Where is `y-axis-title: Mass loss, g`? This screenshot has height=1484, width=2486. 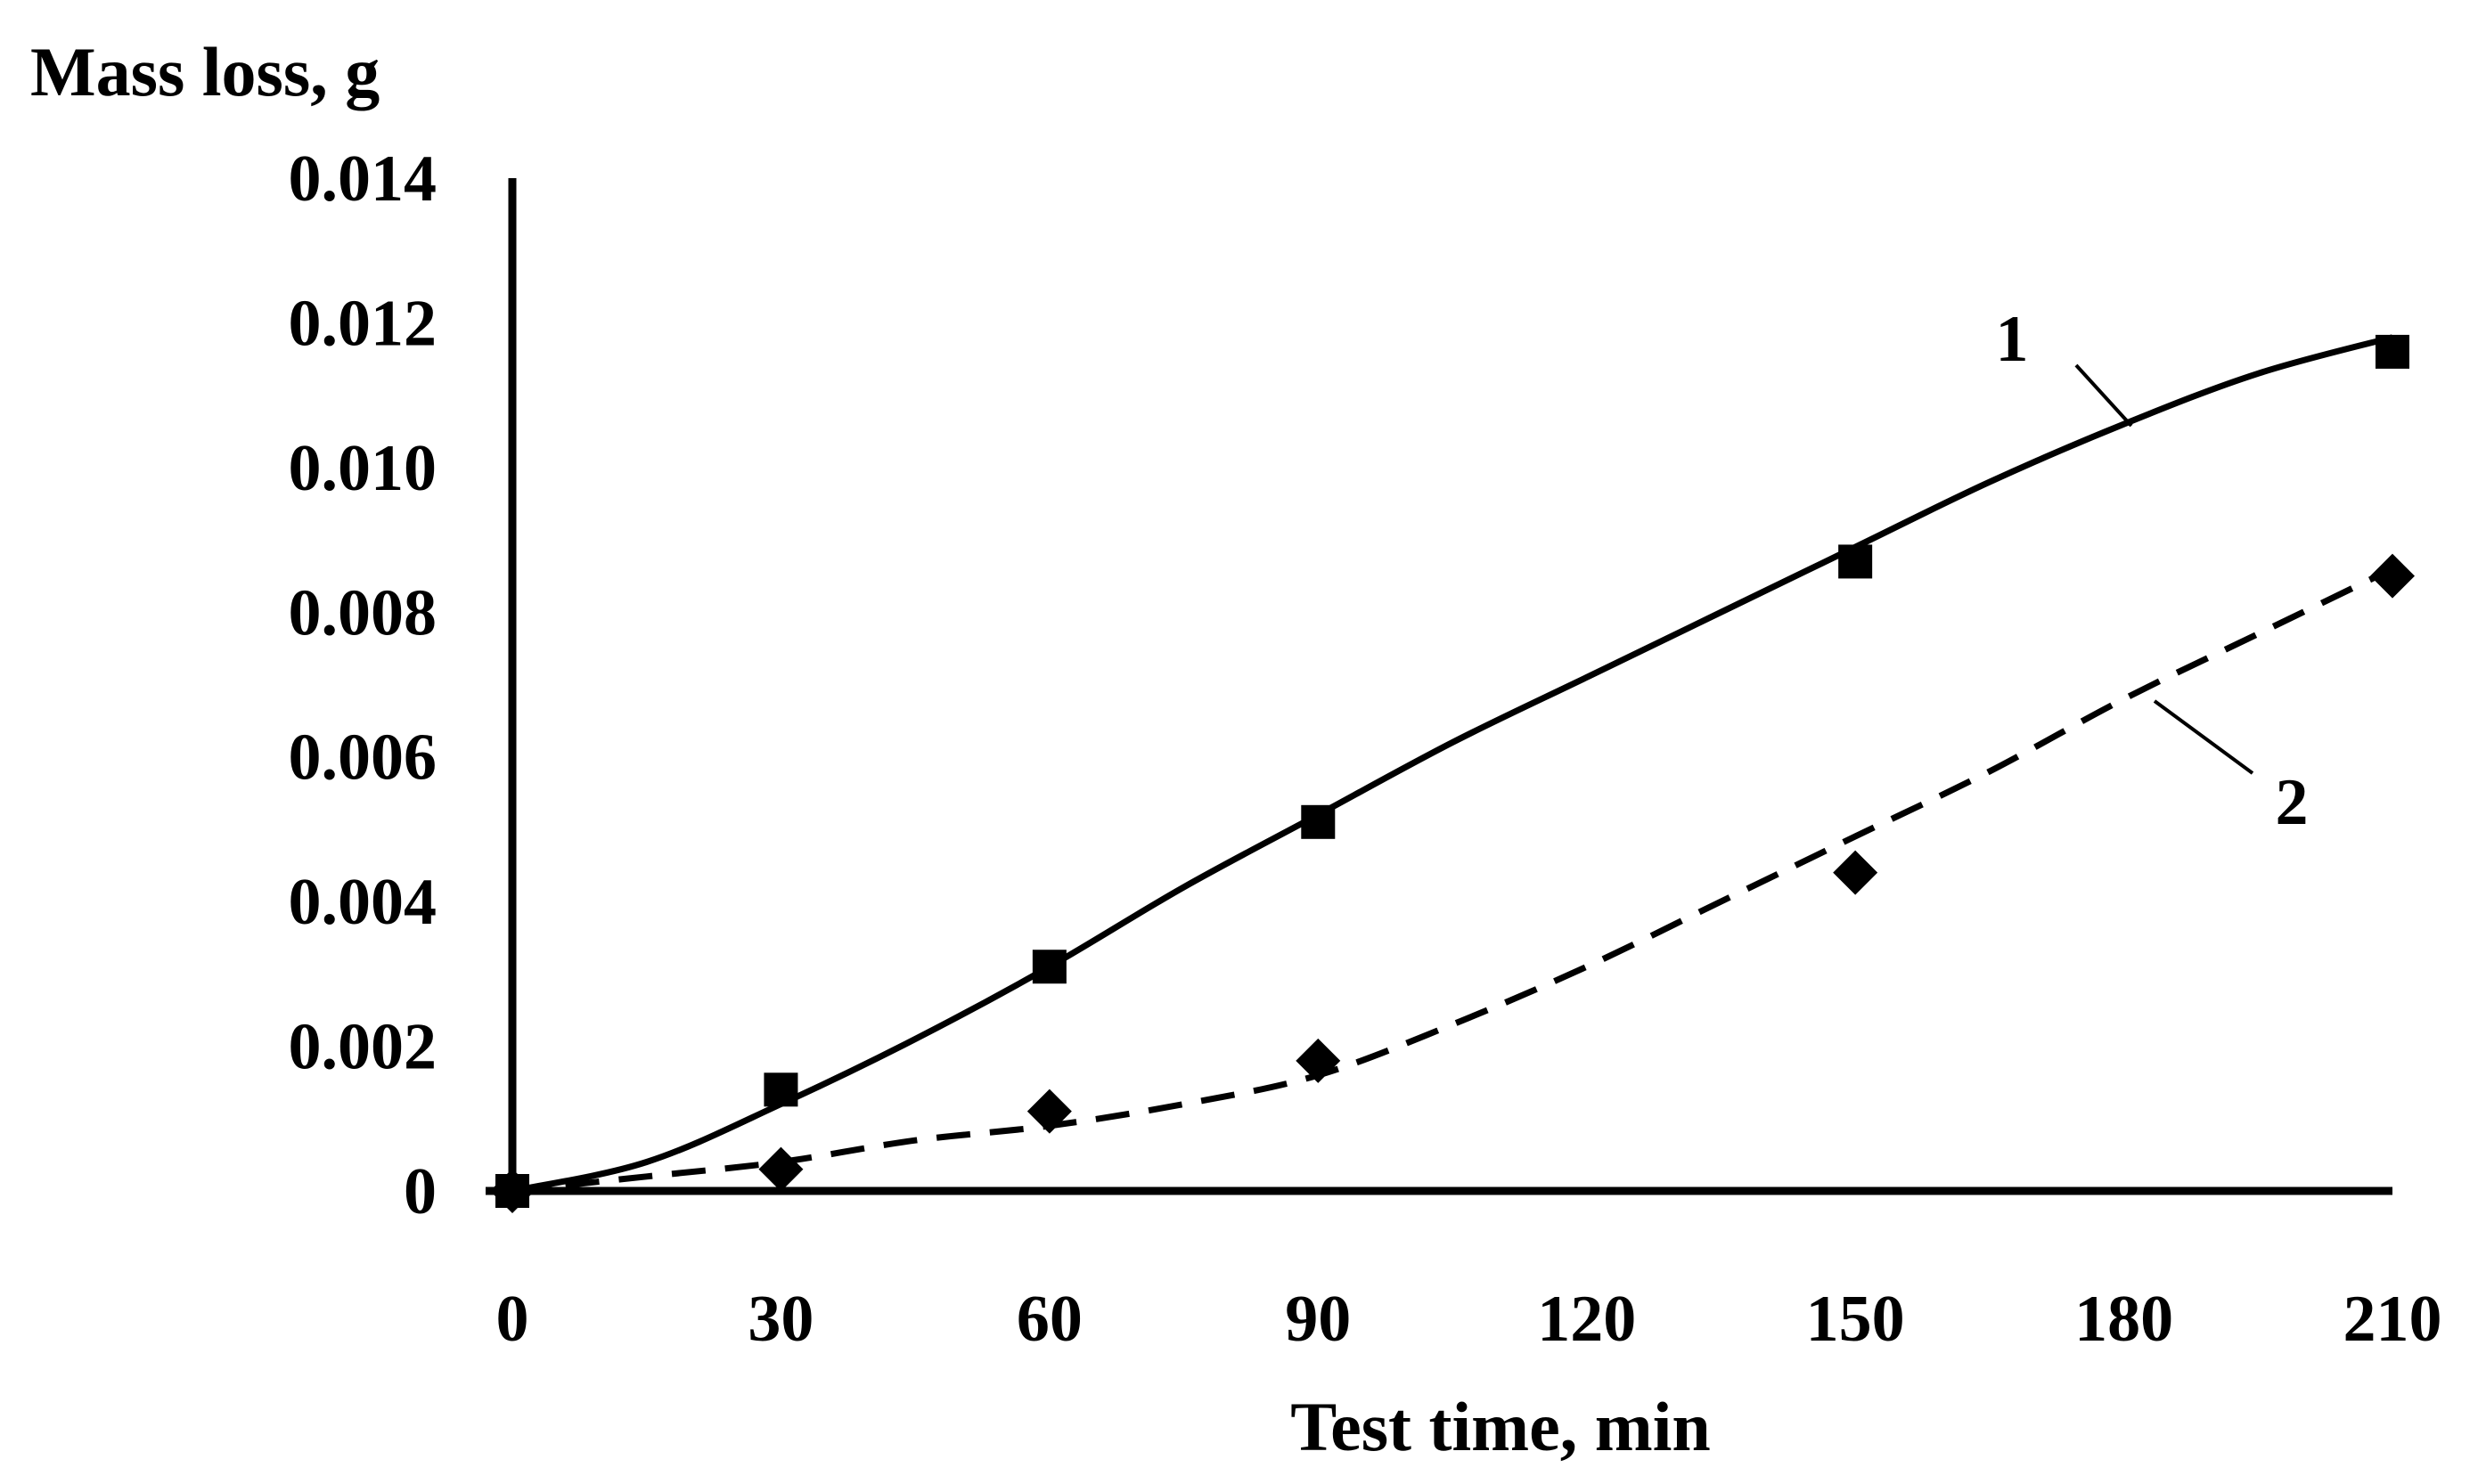 y-axis-title: Mass loss, g is located at coordinates (205, 72).